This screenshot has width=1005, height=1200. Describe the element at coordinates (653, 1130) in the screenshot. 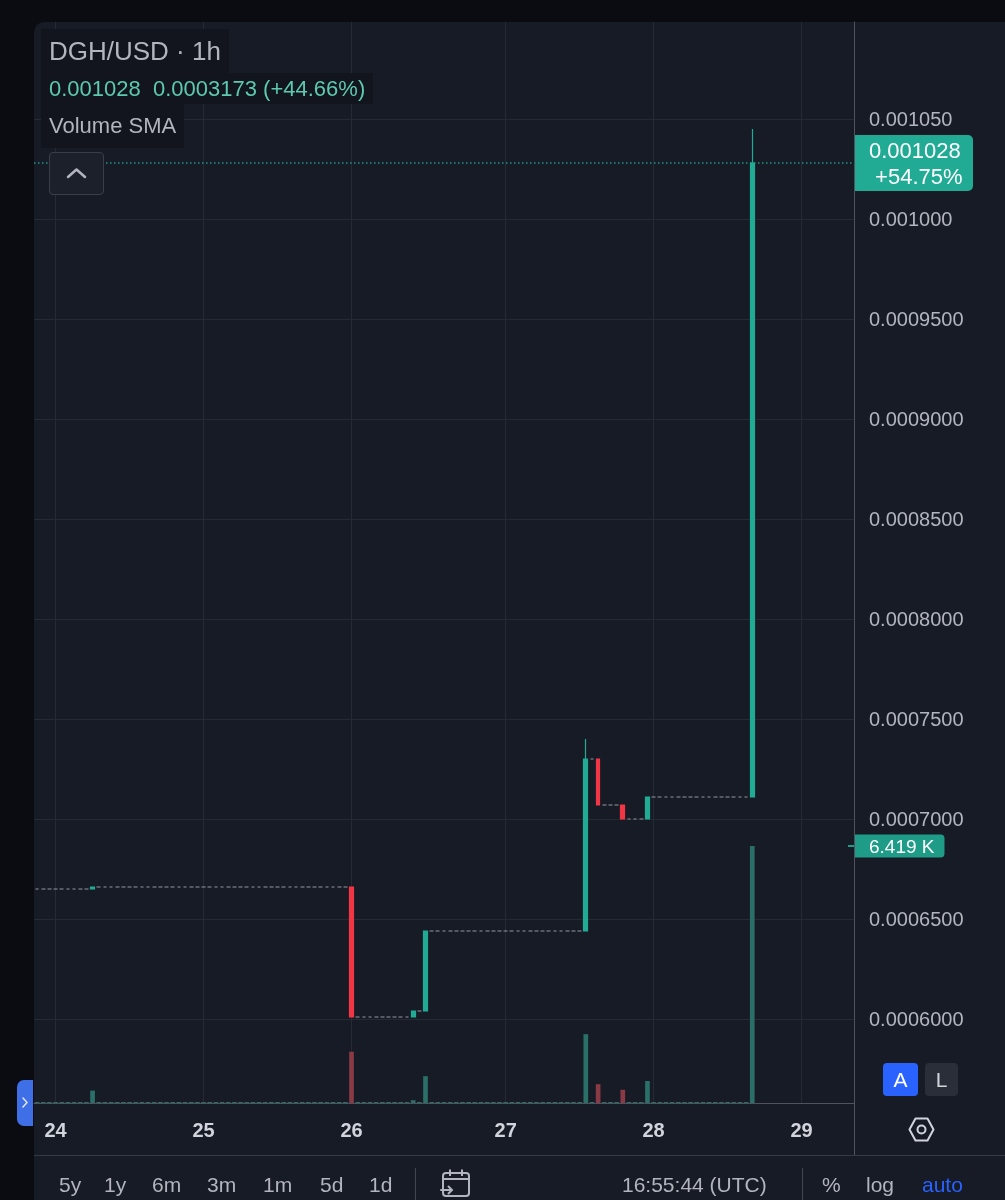

I see `x-tick-label: 28` at that location.